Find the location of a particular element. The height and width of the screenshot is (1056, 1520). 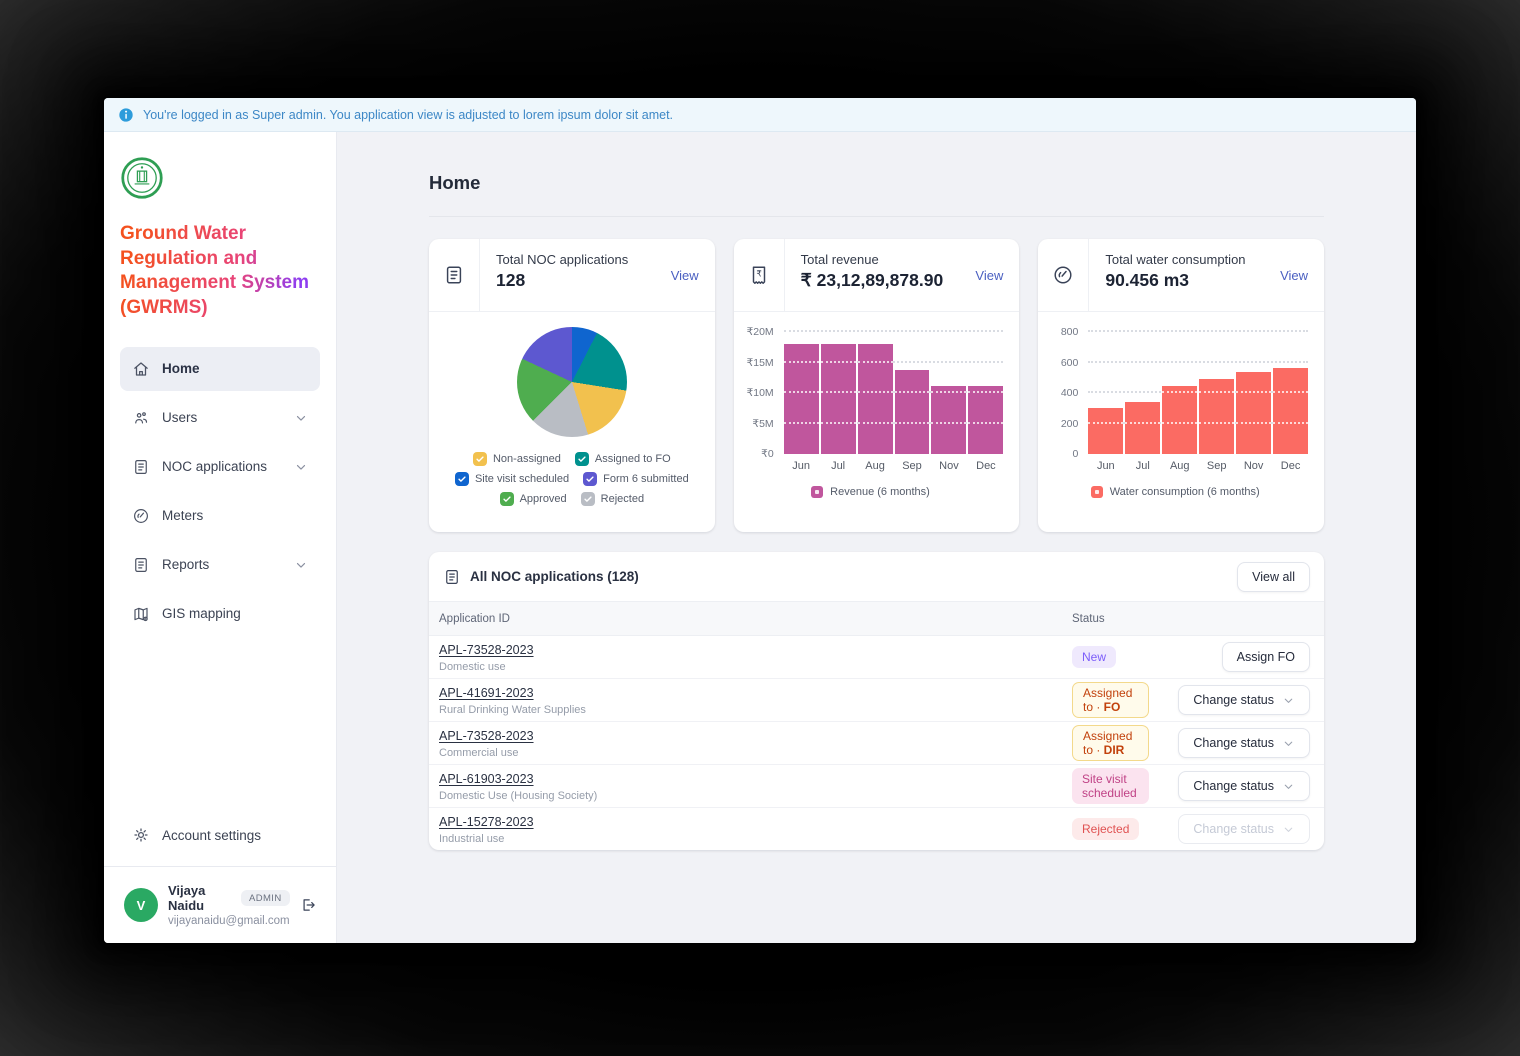

avatar: V is located at coordinates (141, 905).